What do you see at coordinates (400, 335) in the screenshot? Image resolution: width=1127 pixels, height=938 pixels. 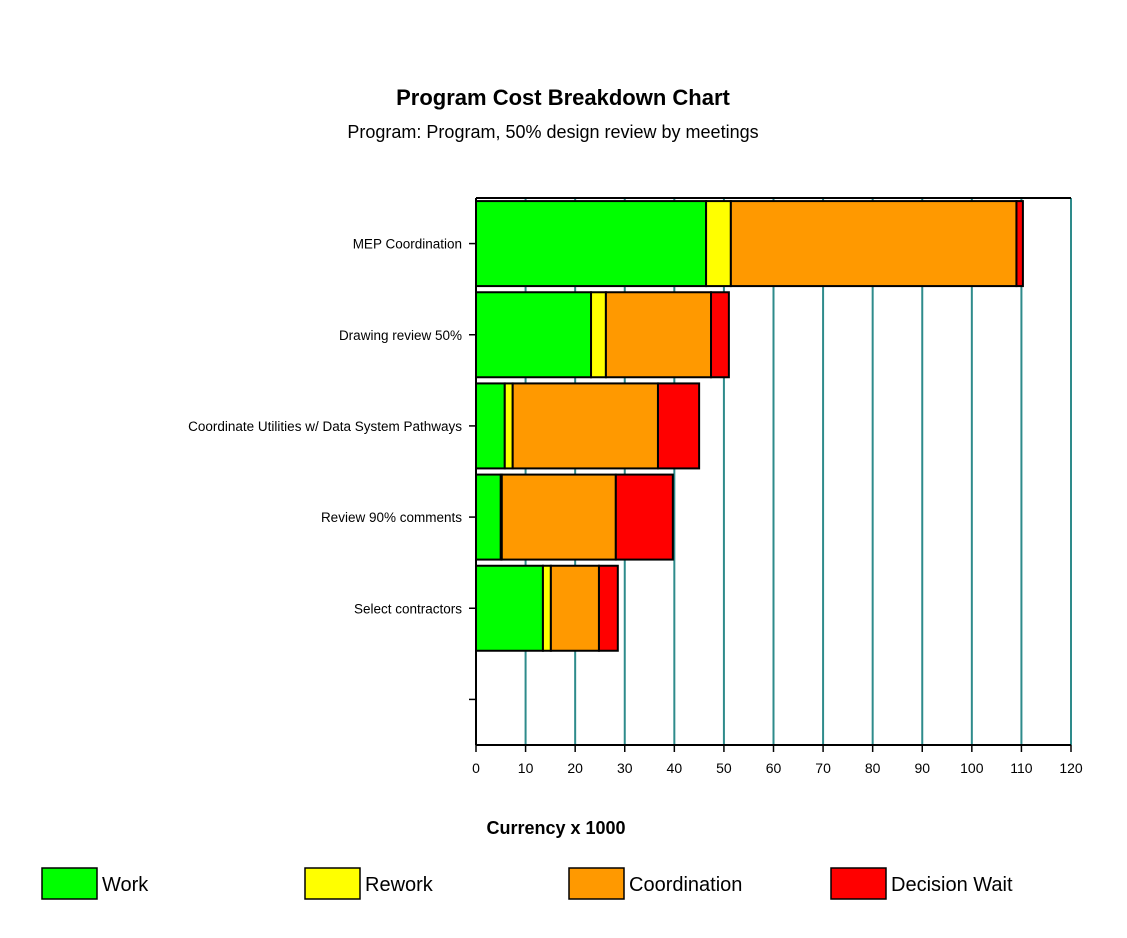 I see `y-tick-label: Drawing review 50%` at bounding box center [400, 335].